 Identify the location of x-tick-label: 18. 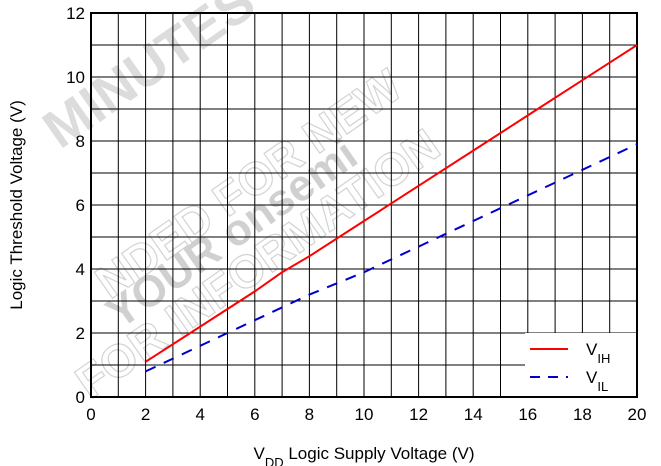
(582, 414).